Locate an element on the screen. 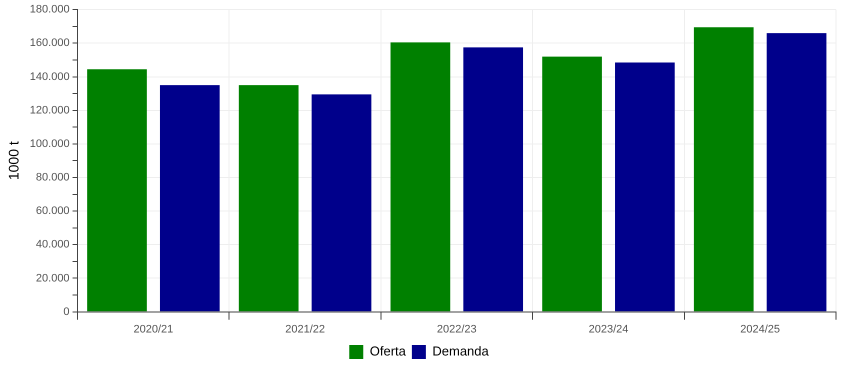 This screenshot has width=850, height=369. y-tick-label: 80.000 is located at coordinates (53, 178).